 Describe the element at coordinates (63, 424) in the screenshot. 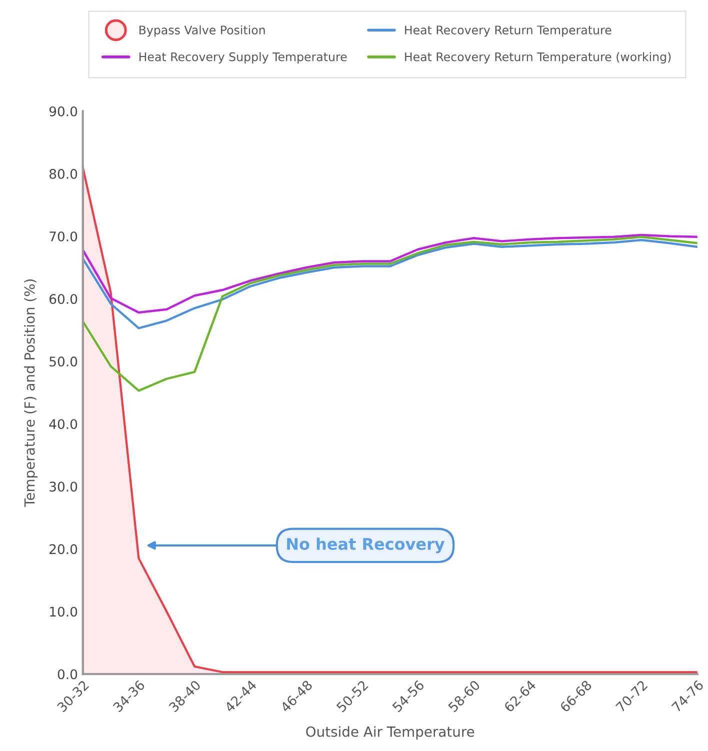

I see `y-tick-label: 40.0` at that location.